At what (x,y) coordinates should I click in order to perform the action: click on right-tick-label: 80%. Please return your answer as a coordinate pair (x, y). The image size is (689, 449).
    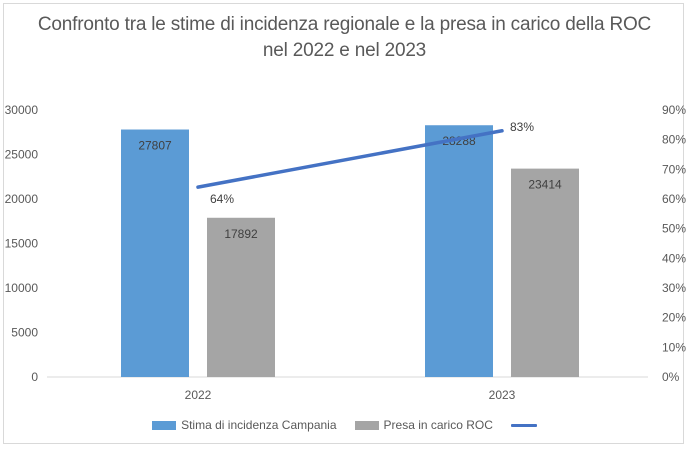
    Looking at the image, I should click on (674, 140).